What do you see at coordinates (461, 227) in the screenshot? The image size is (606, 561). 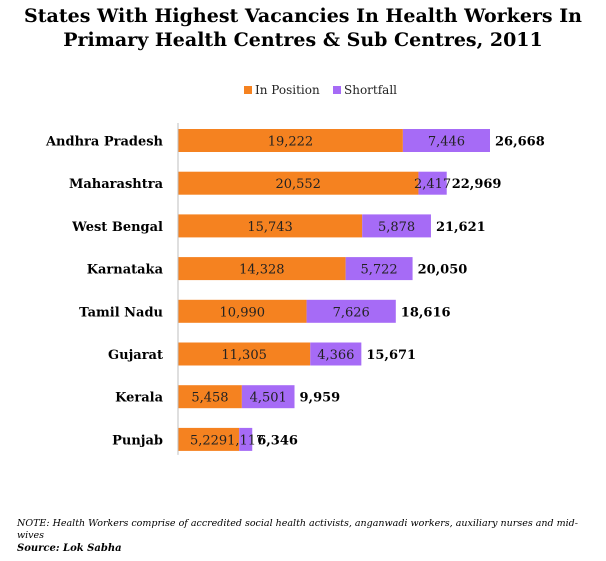 I see `data-label-total: 21,621` at bounding box center [461, 227].